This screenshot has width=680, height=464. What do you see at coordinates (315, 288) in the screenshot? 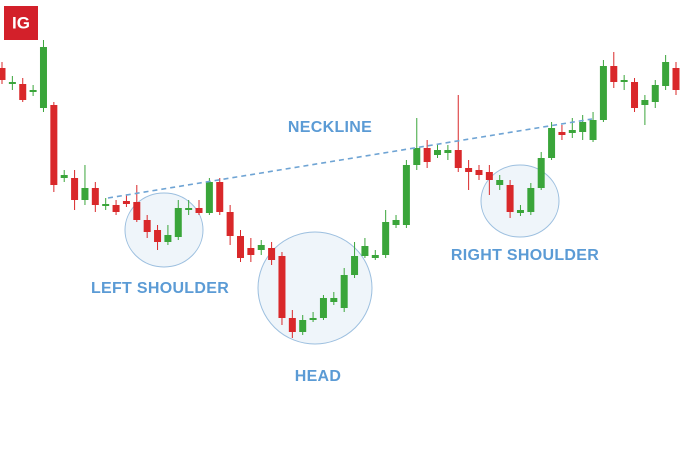
I see `head-circle` at bounding box center [315, 288].